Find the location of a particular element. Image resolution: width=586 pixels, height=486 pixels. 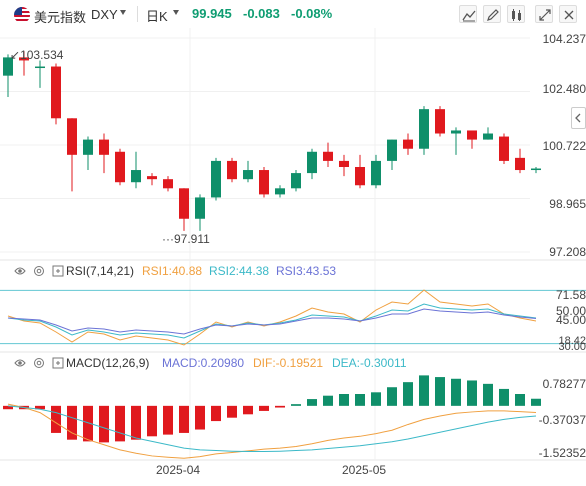

period-dropdown-icon is located at coordinates (176, 12).